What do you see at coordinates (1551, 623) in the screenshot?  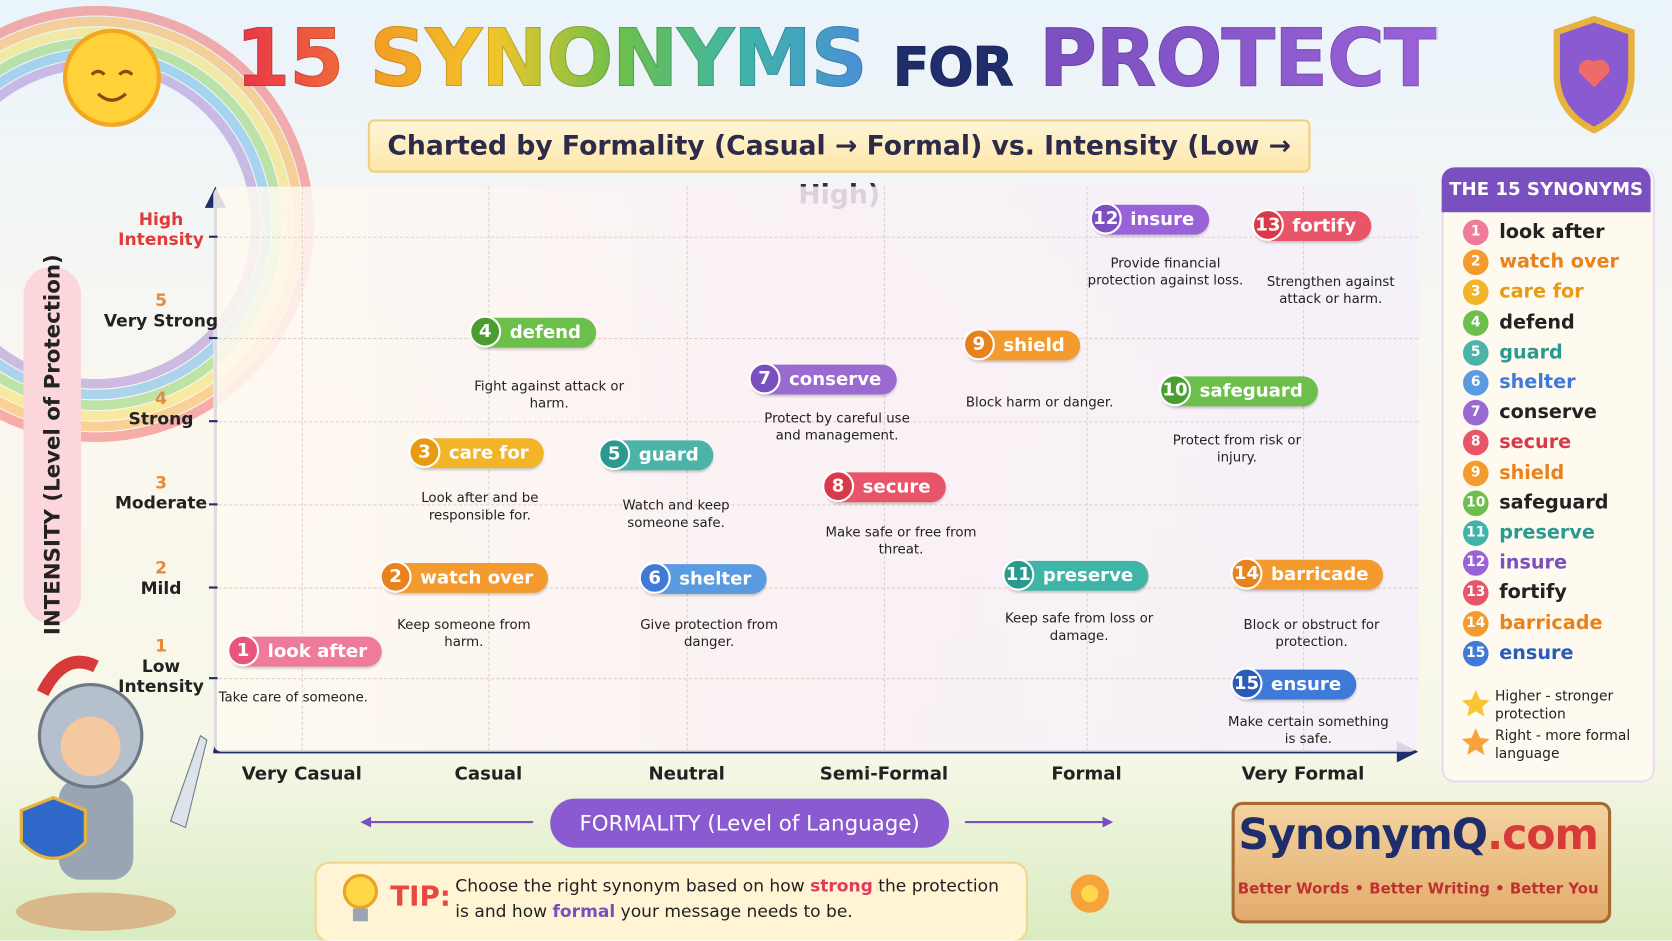 I see `legend-word: barricade` at bounding box center [1551, 623].